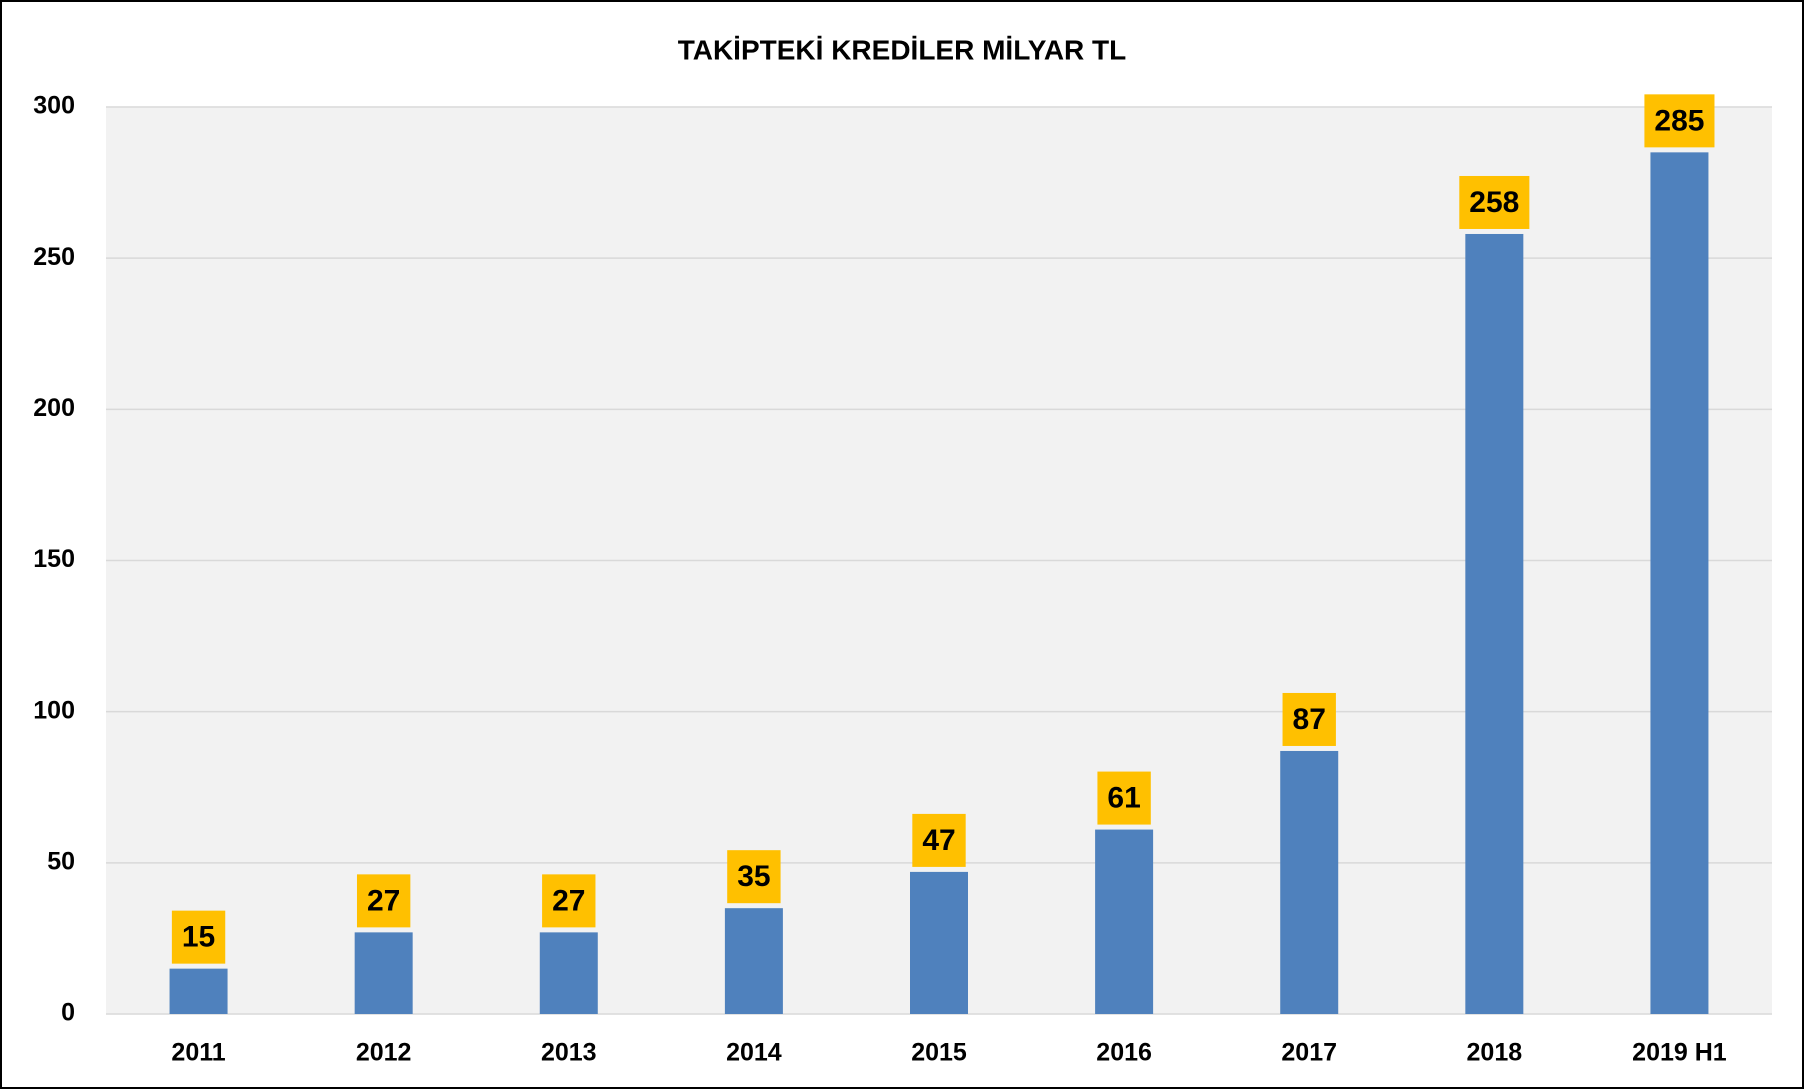  What do you see at coordinates (54, 106) in the screenshot?
I see `y-tick-label: 300` at bounding box center [54, 106].